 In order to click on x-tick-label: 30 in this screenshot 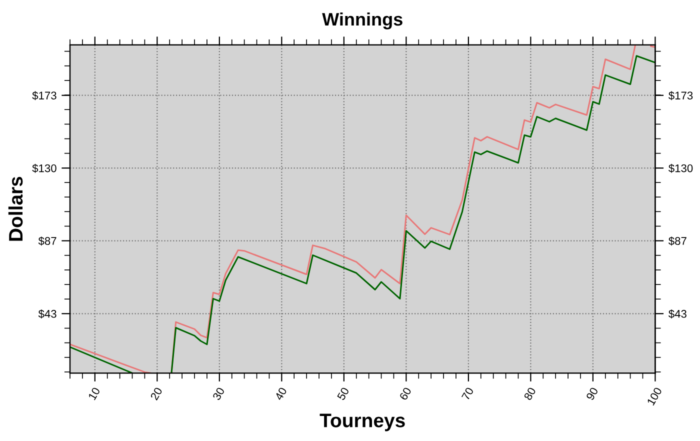, I will do `click(218, 393)`.